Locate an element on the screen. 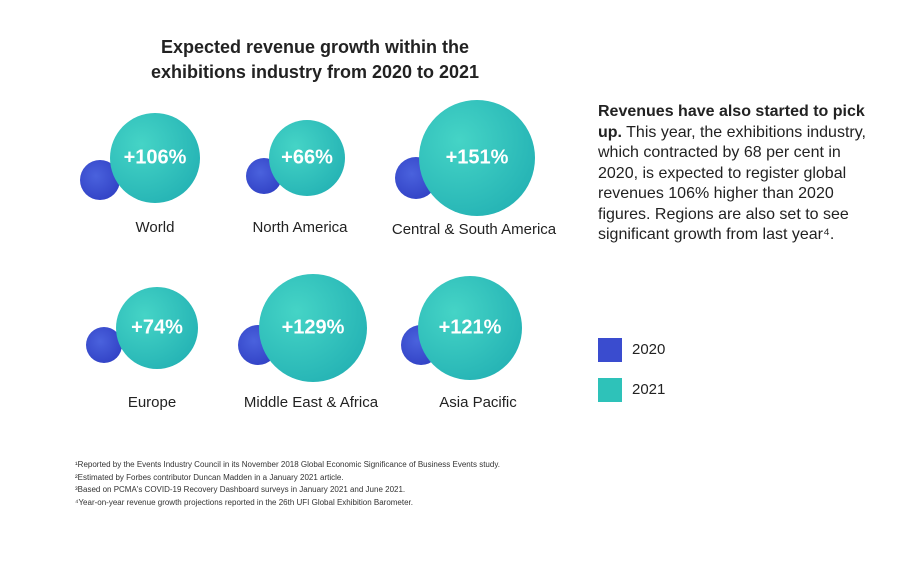  title-line: exhibitions industry from 2020 to 2021 is located at coordinates (315, 72).